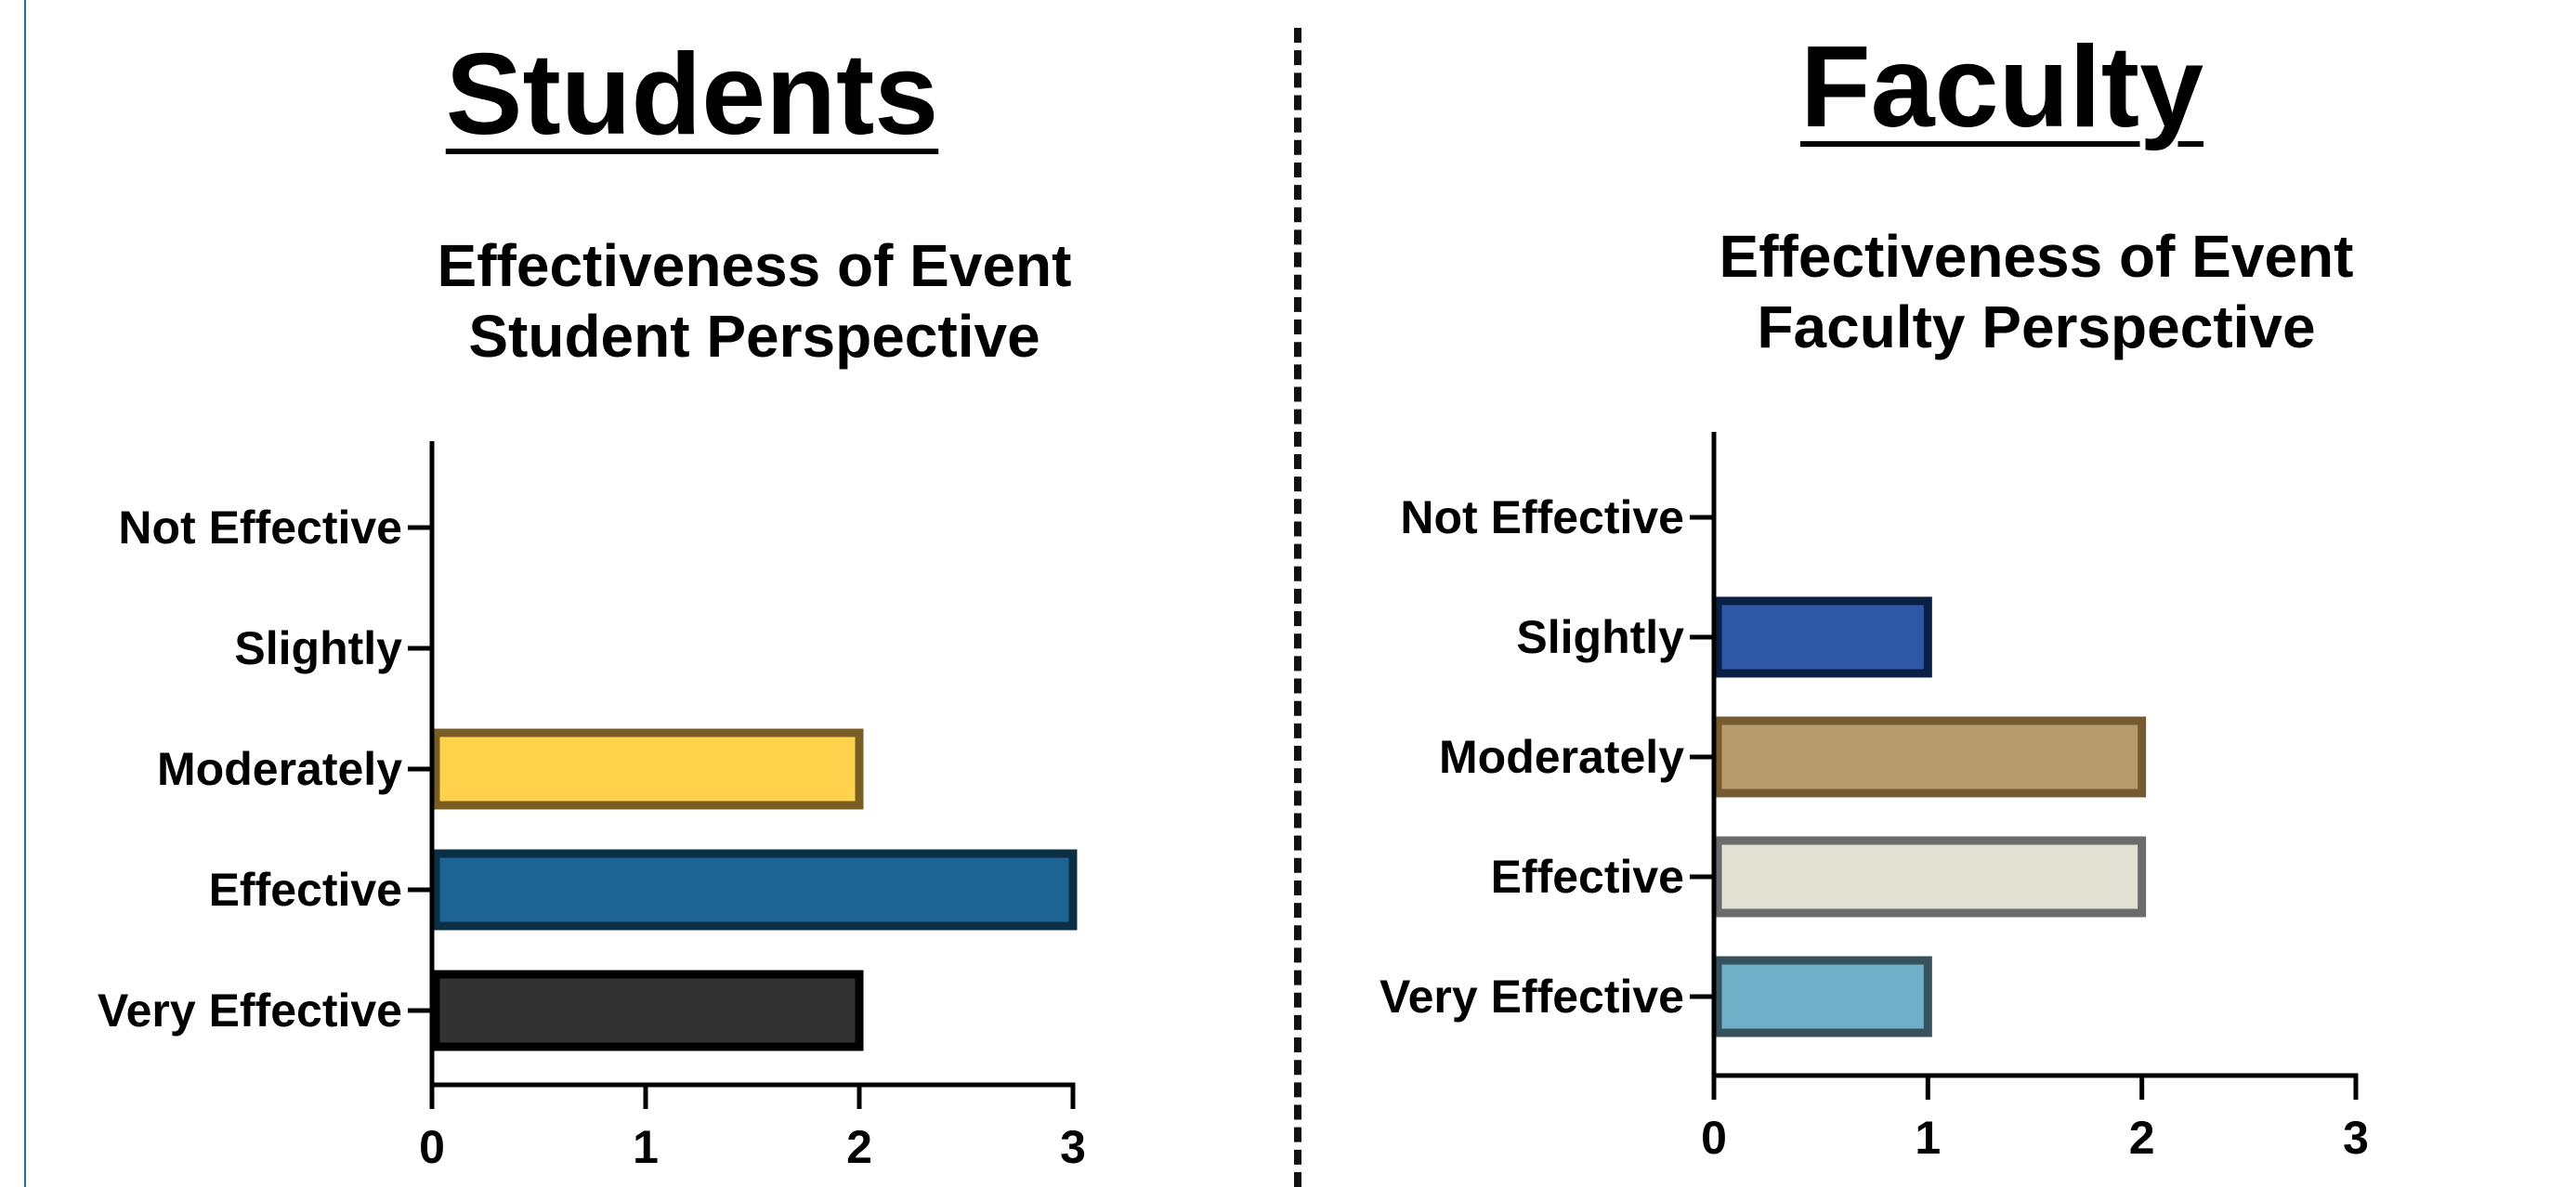 This screenshot has width=2576, height=1187. Describe the element at coordinates (754, 336) in the screenshot. I see `students-chart-title-line-2: Student Perspective` at that location.